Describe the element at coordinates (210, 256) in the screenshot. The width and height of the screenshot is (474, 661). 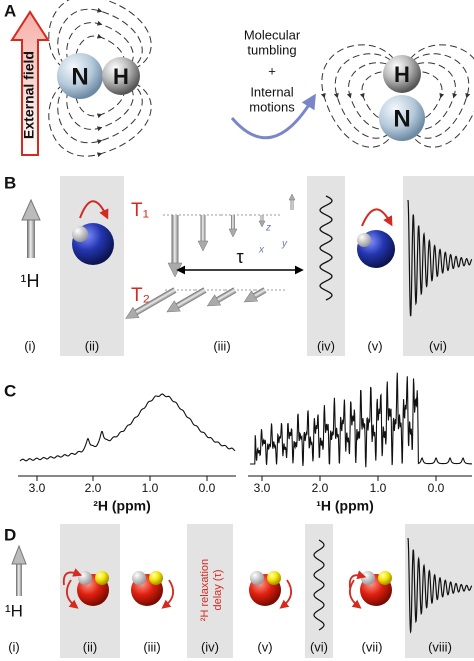
I see `relaxation-arrows` at that location.